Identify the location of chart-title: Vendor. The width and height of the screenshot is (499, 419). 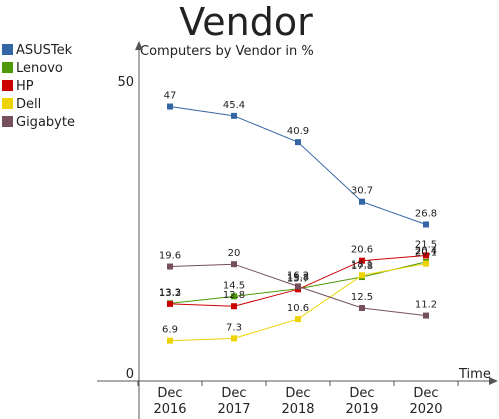
(246, 22).